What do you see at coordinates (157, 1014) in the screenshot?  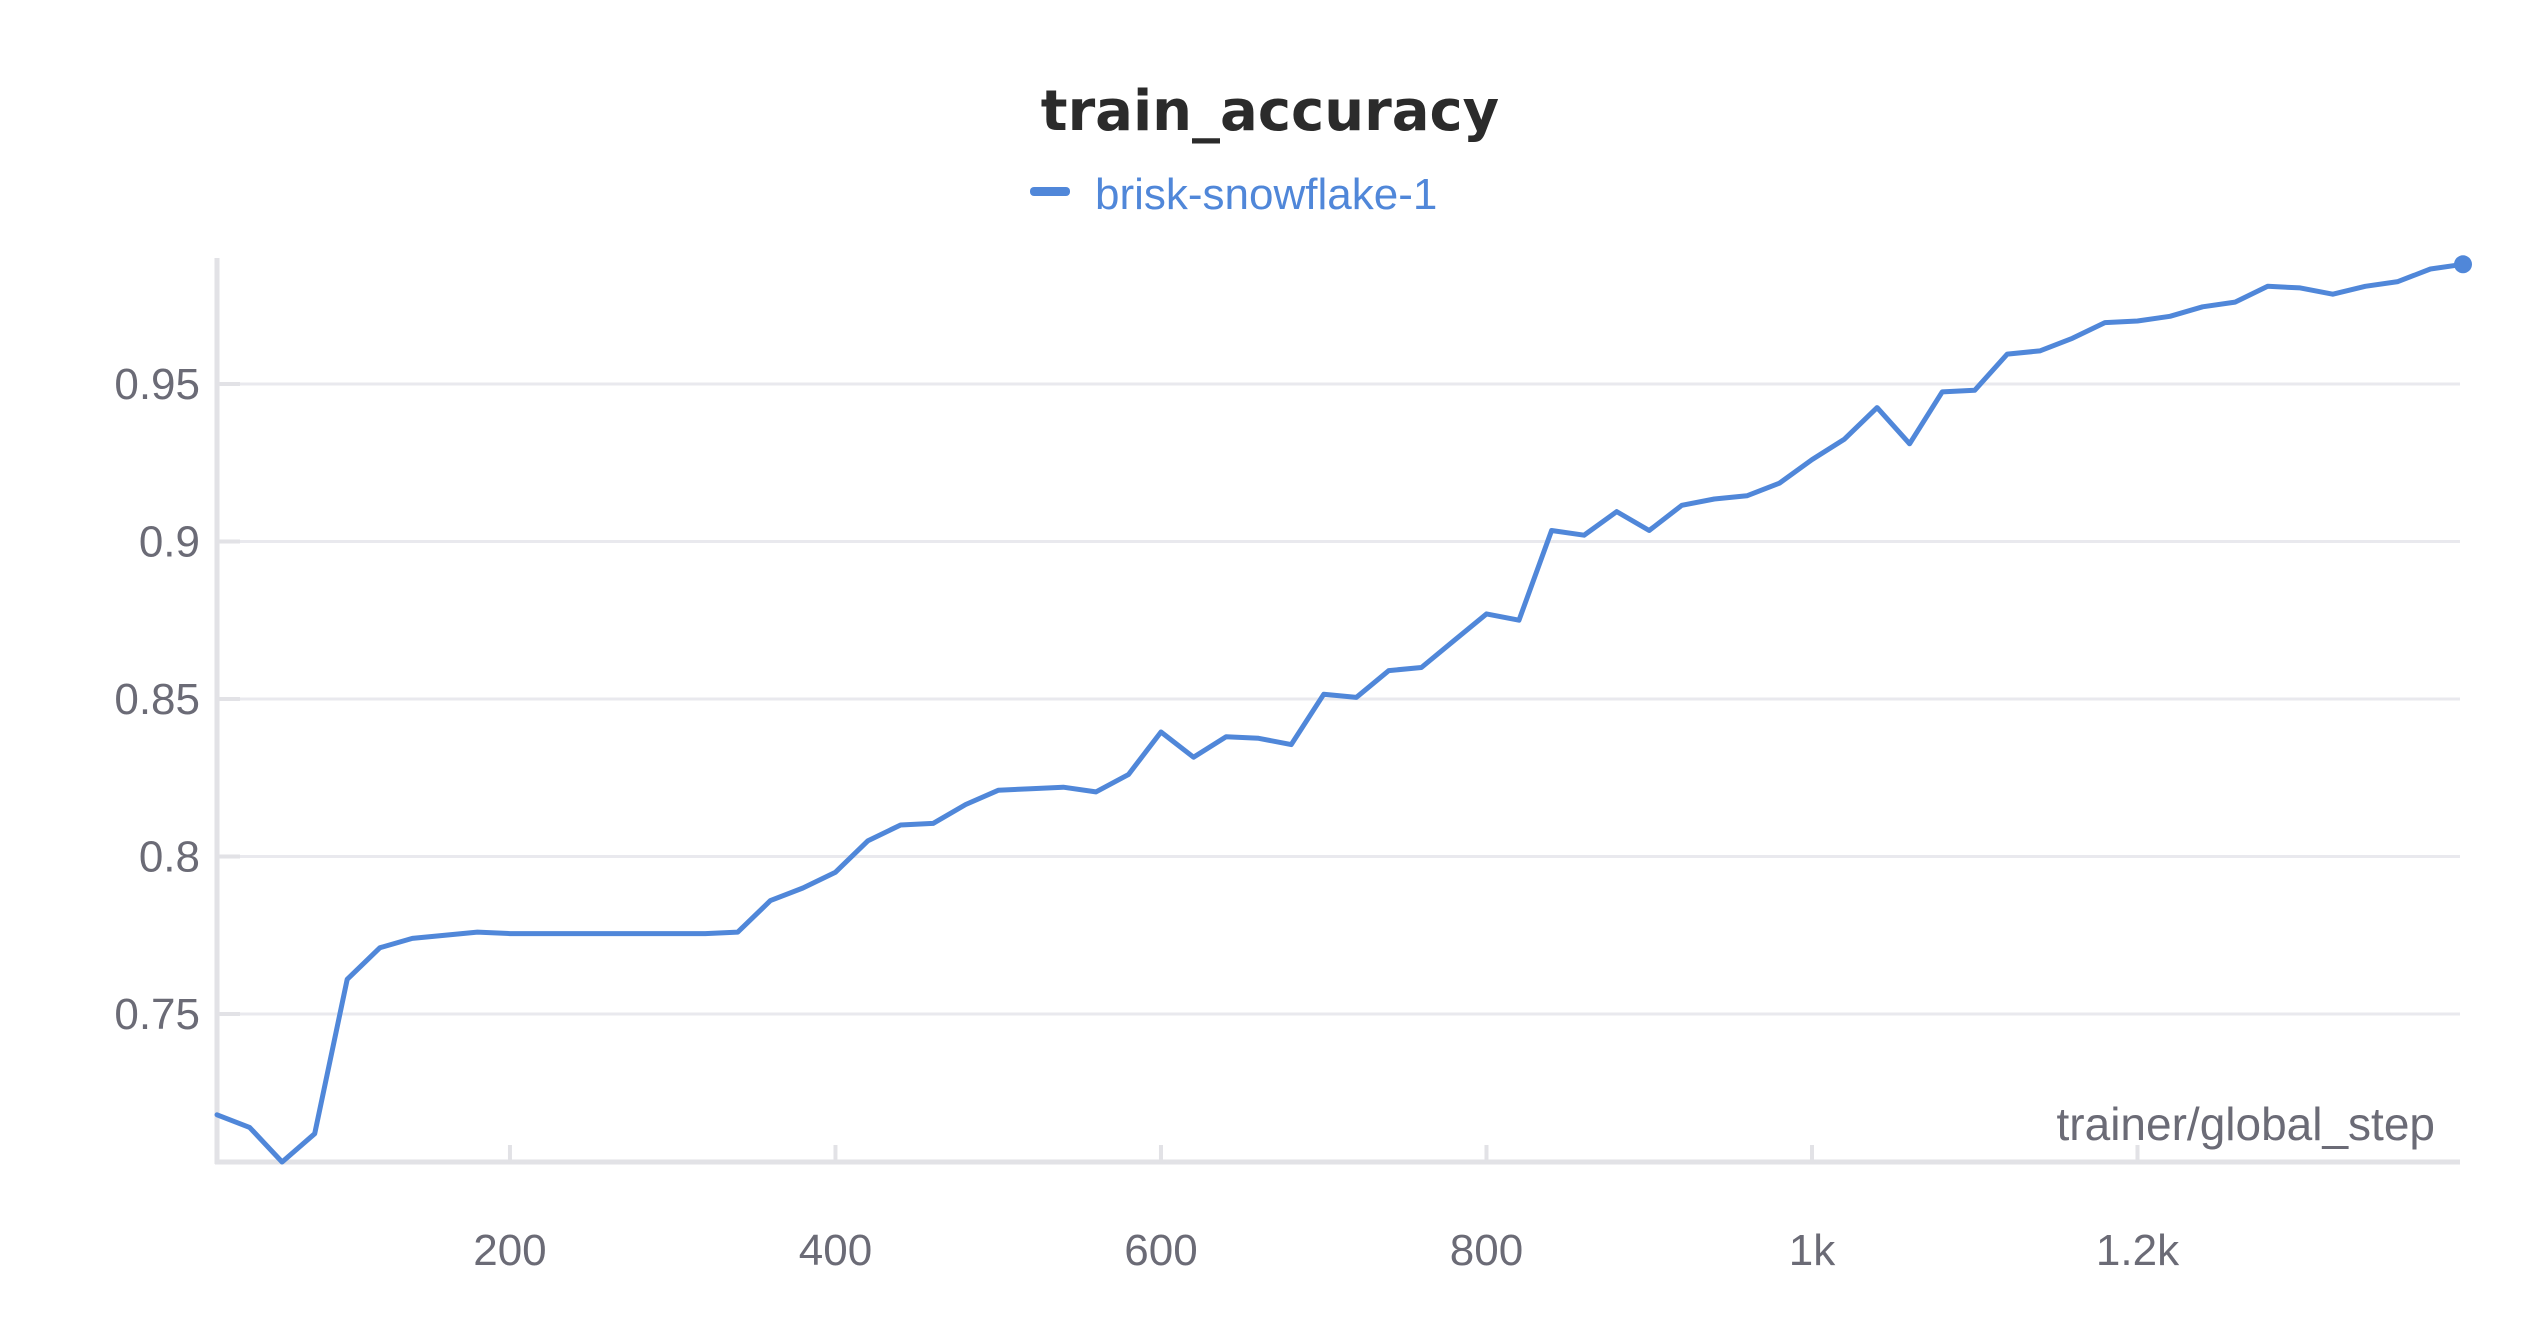 I see `y-tick-label: 0.75` at bounding box center [157, 1014].